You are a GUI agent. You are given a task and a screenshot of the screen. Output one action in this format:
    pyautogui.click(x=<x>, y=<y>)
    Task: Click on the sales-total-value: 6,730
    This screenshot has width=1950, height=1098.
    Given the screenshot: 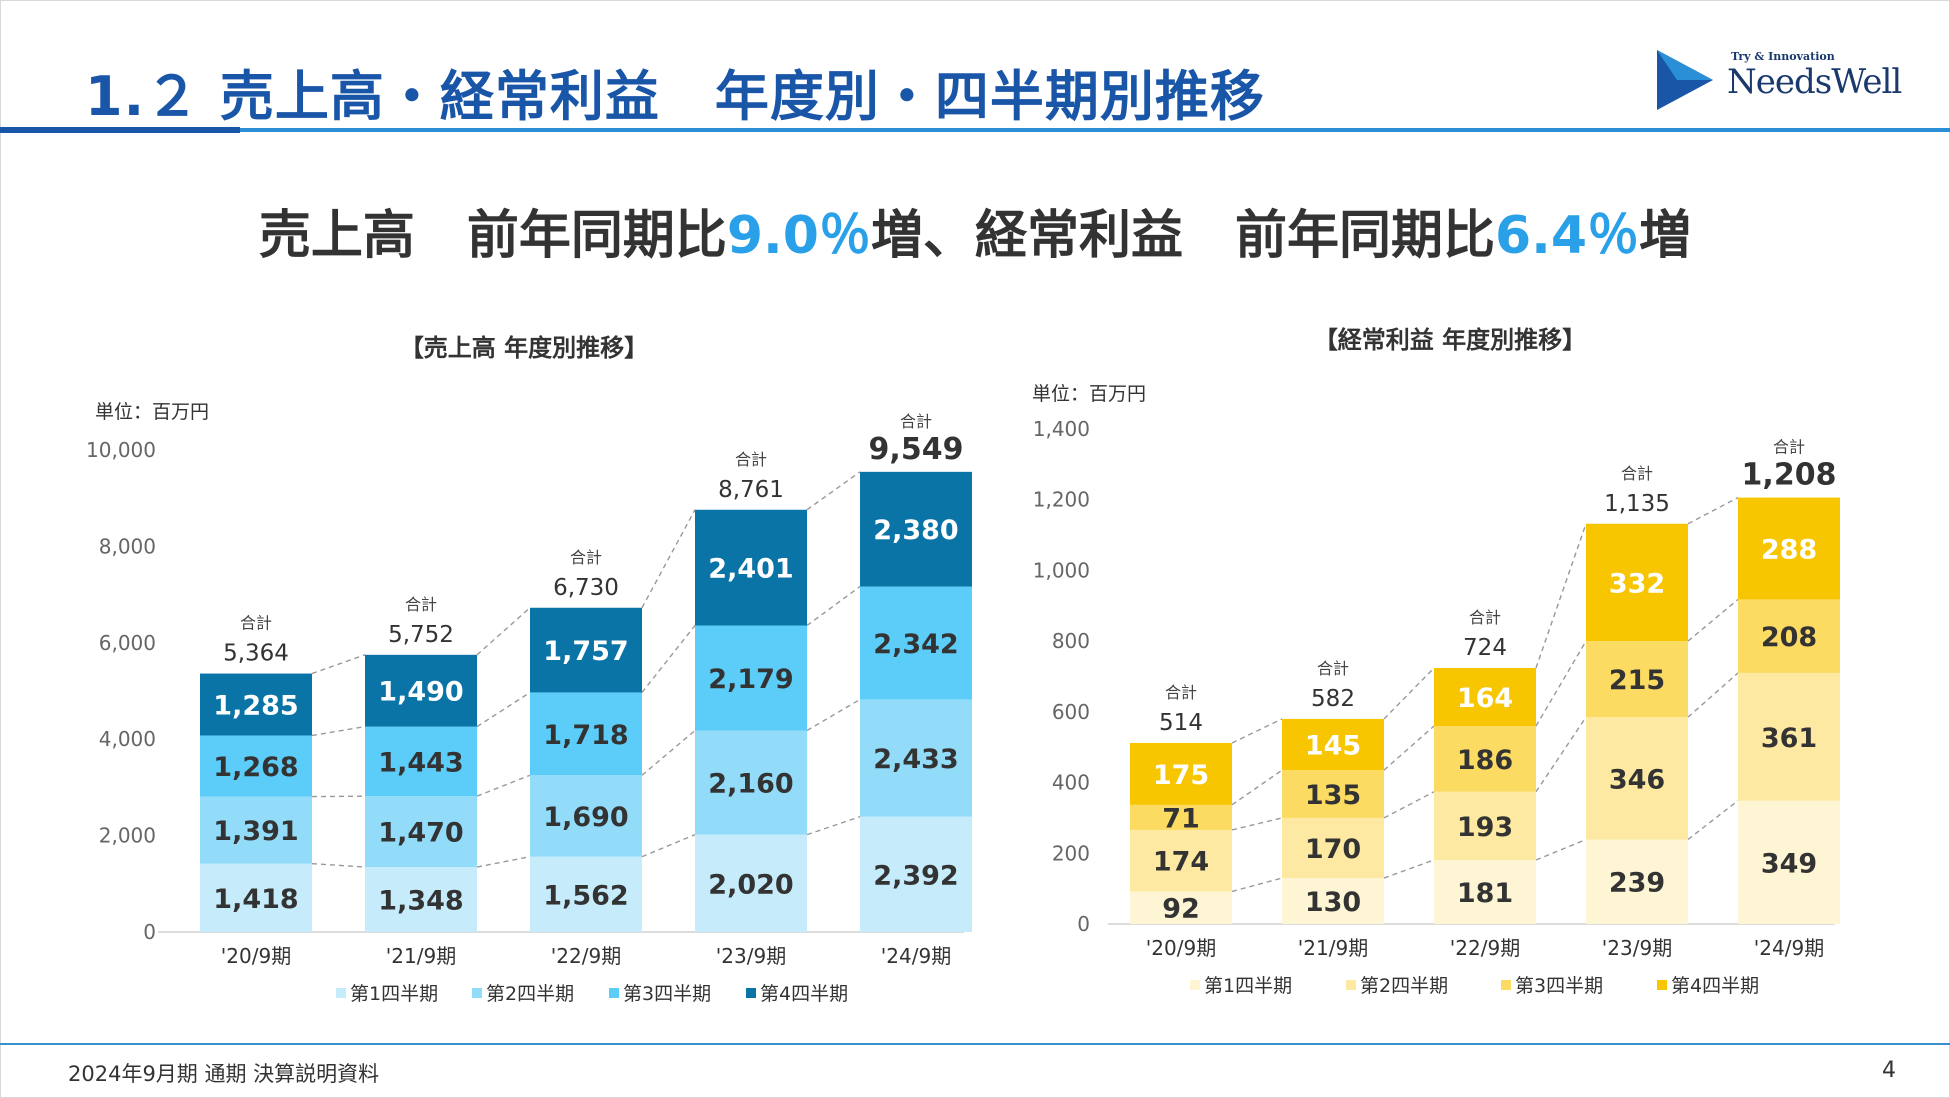 What is the action you would take?
    pyautogui.click(x=586, y=588)
    